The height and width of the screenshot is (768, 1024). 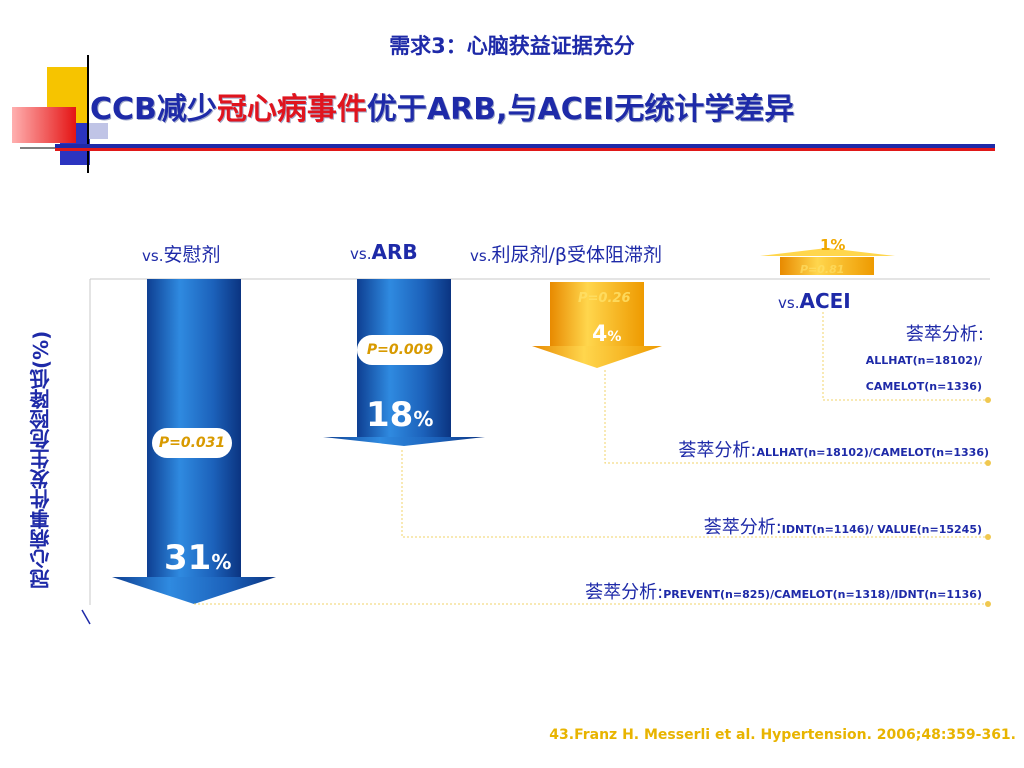 What do you see at coordinates (525, 146) in the screenshot?
I see `title-rule-blue` at bounding box center [525, 146].